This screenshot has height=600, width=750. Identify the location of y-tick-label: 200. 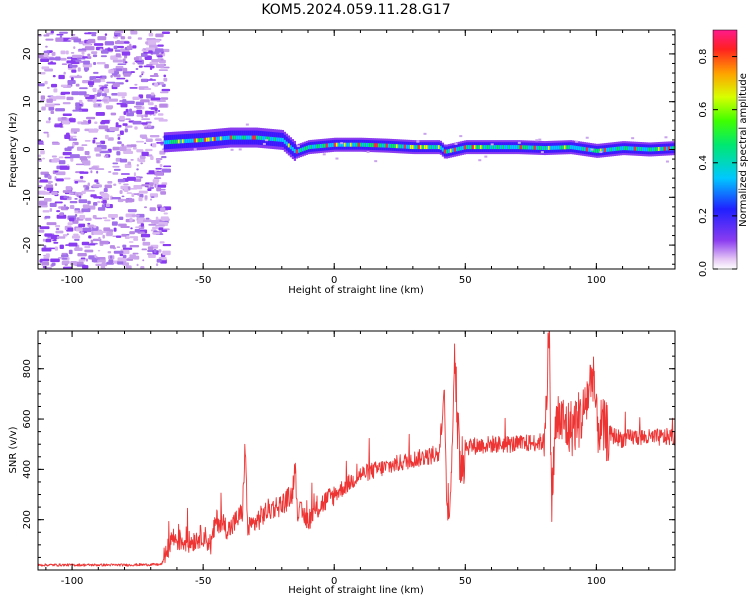
(27, 519).